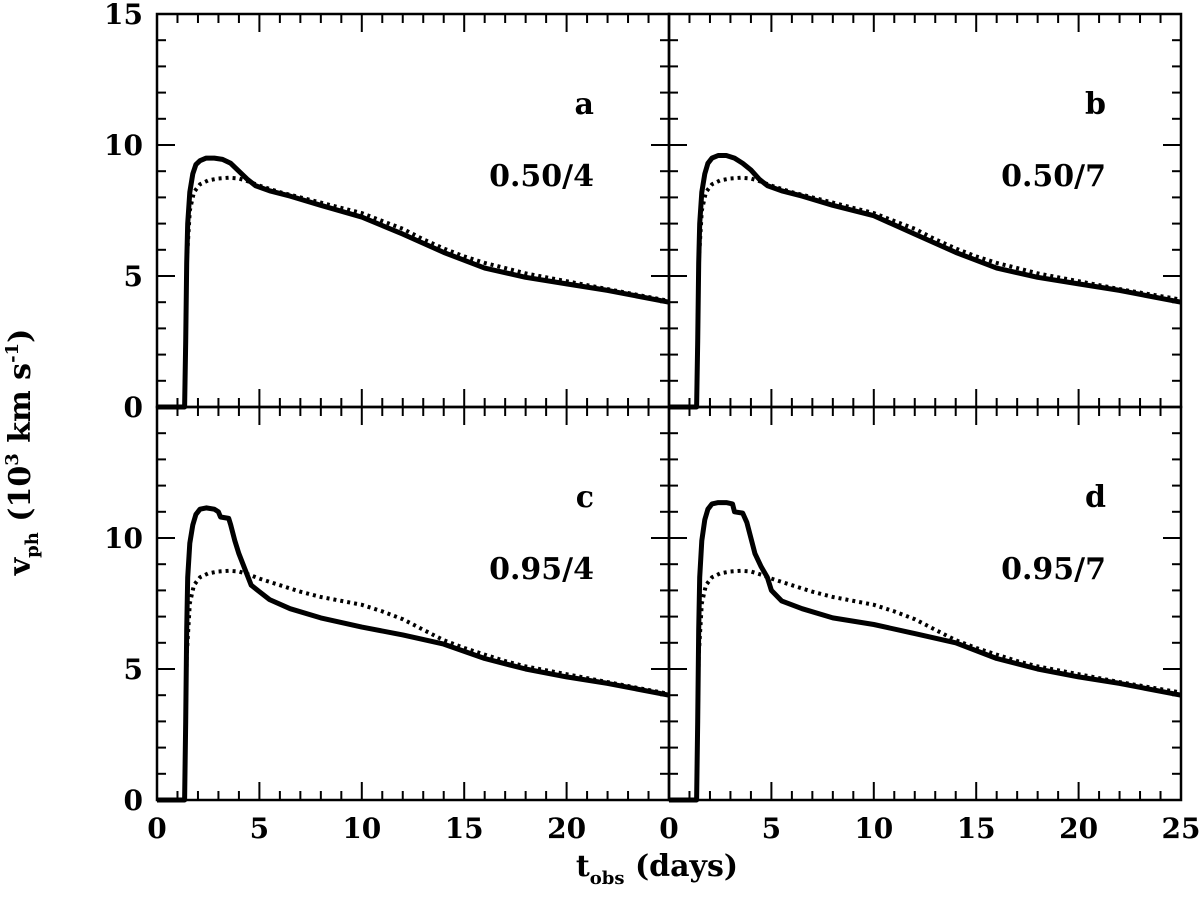 The height and width of the screenshot is (911, 1200). What do you see at coordinates (1095, 104) in the screenshot?
I see `panel-b-letter: b` at bounding box center [1095, 104].